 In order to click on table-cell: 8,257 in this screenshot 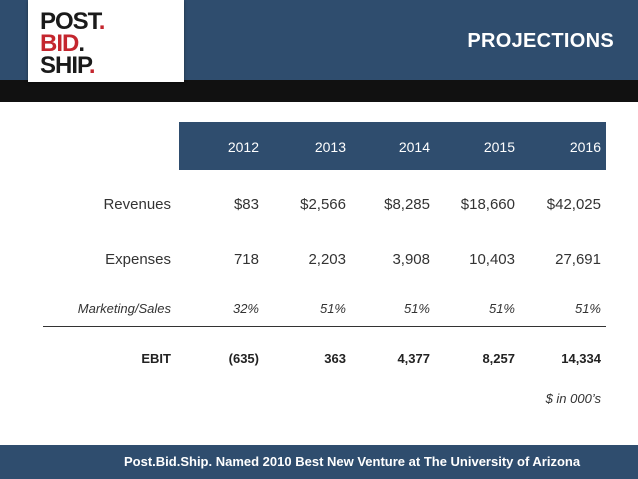, I will do `click(498, 358)`.